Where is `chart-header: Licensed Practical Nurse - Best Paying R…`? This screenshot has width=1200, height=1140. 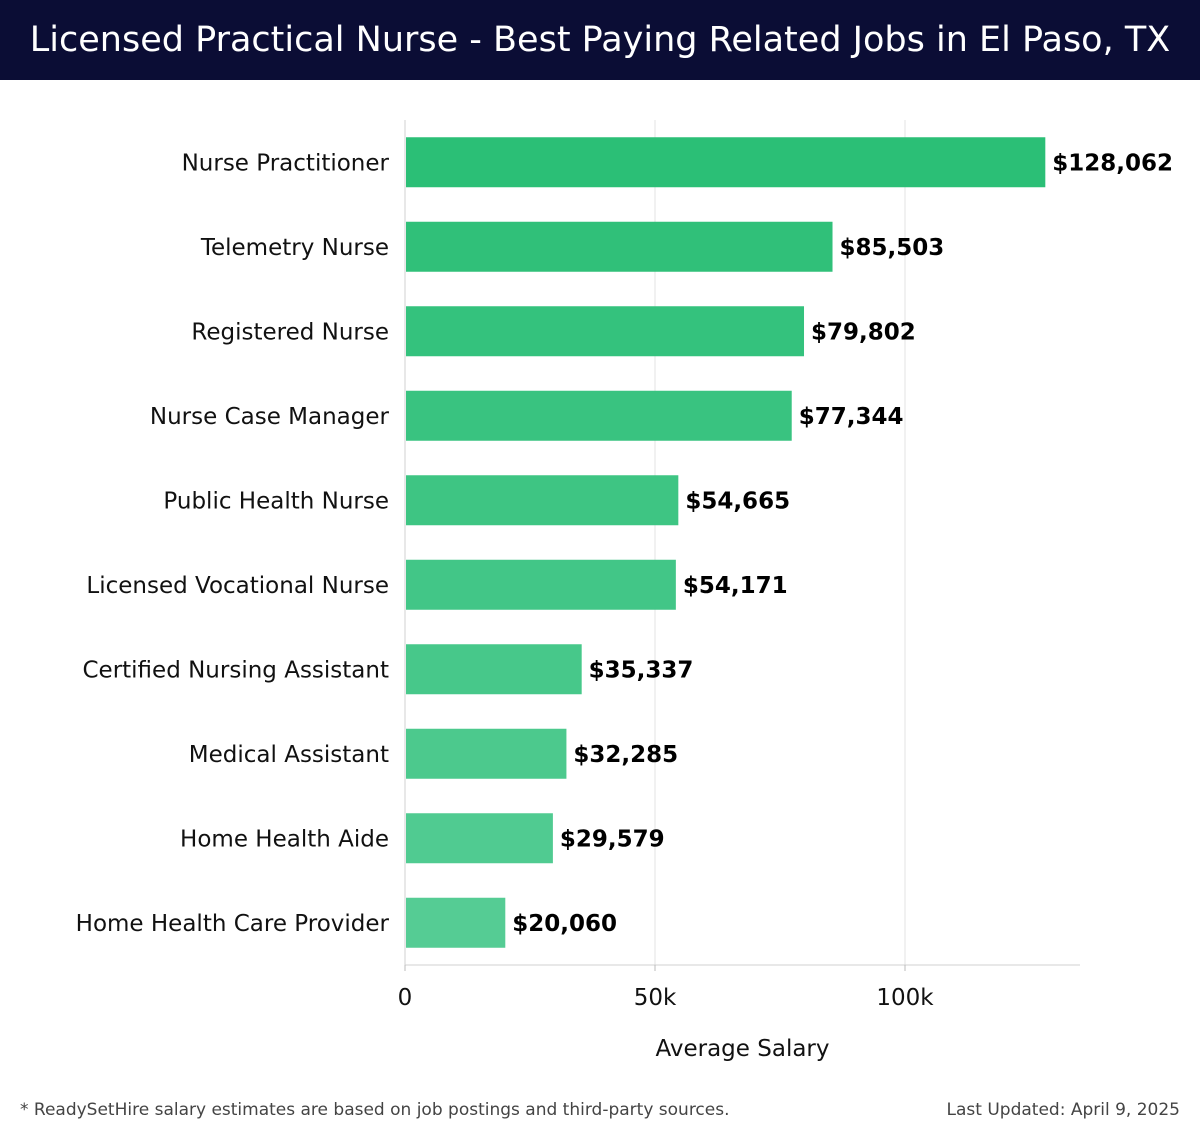
chart-header: Licensed Practical Nurse - Best Paying R… is located at coordinates (600, 40).